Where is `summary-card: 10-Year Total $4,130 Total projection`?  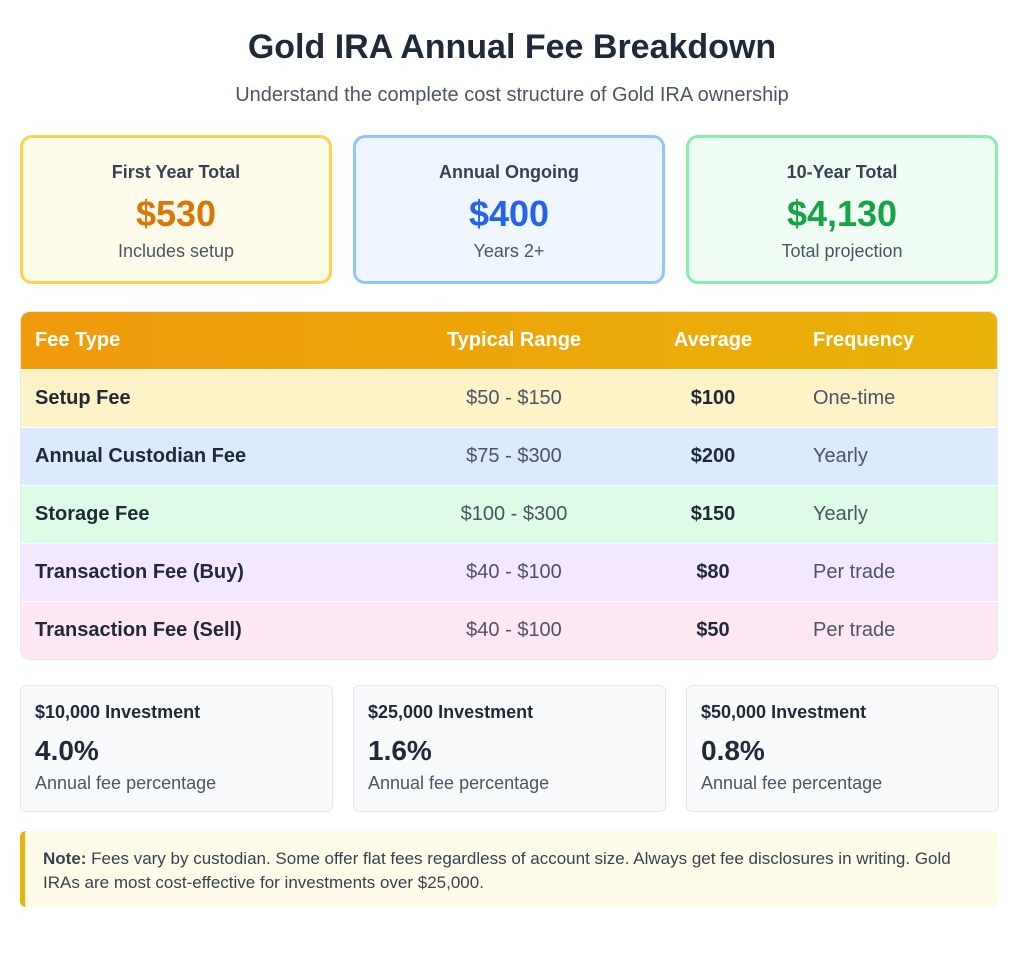
summary-card: 10-Year Total $4,130 Total projection is located at coordinates (842, 209).